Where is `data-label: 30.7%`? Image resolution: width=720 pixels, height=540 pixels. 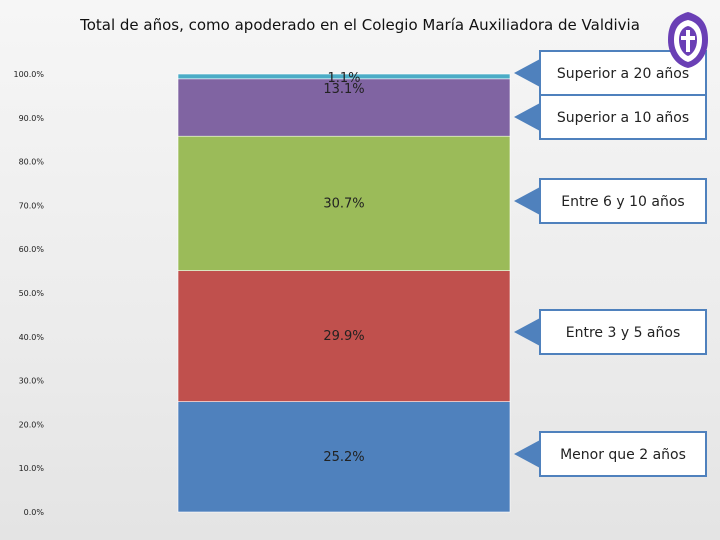 data-label: 30.7% is located at coordinates (343, 203).